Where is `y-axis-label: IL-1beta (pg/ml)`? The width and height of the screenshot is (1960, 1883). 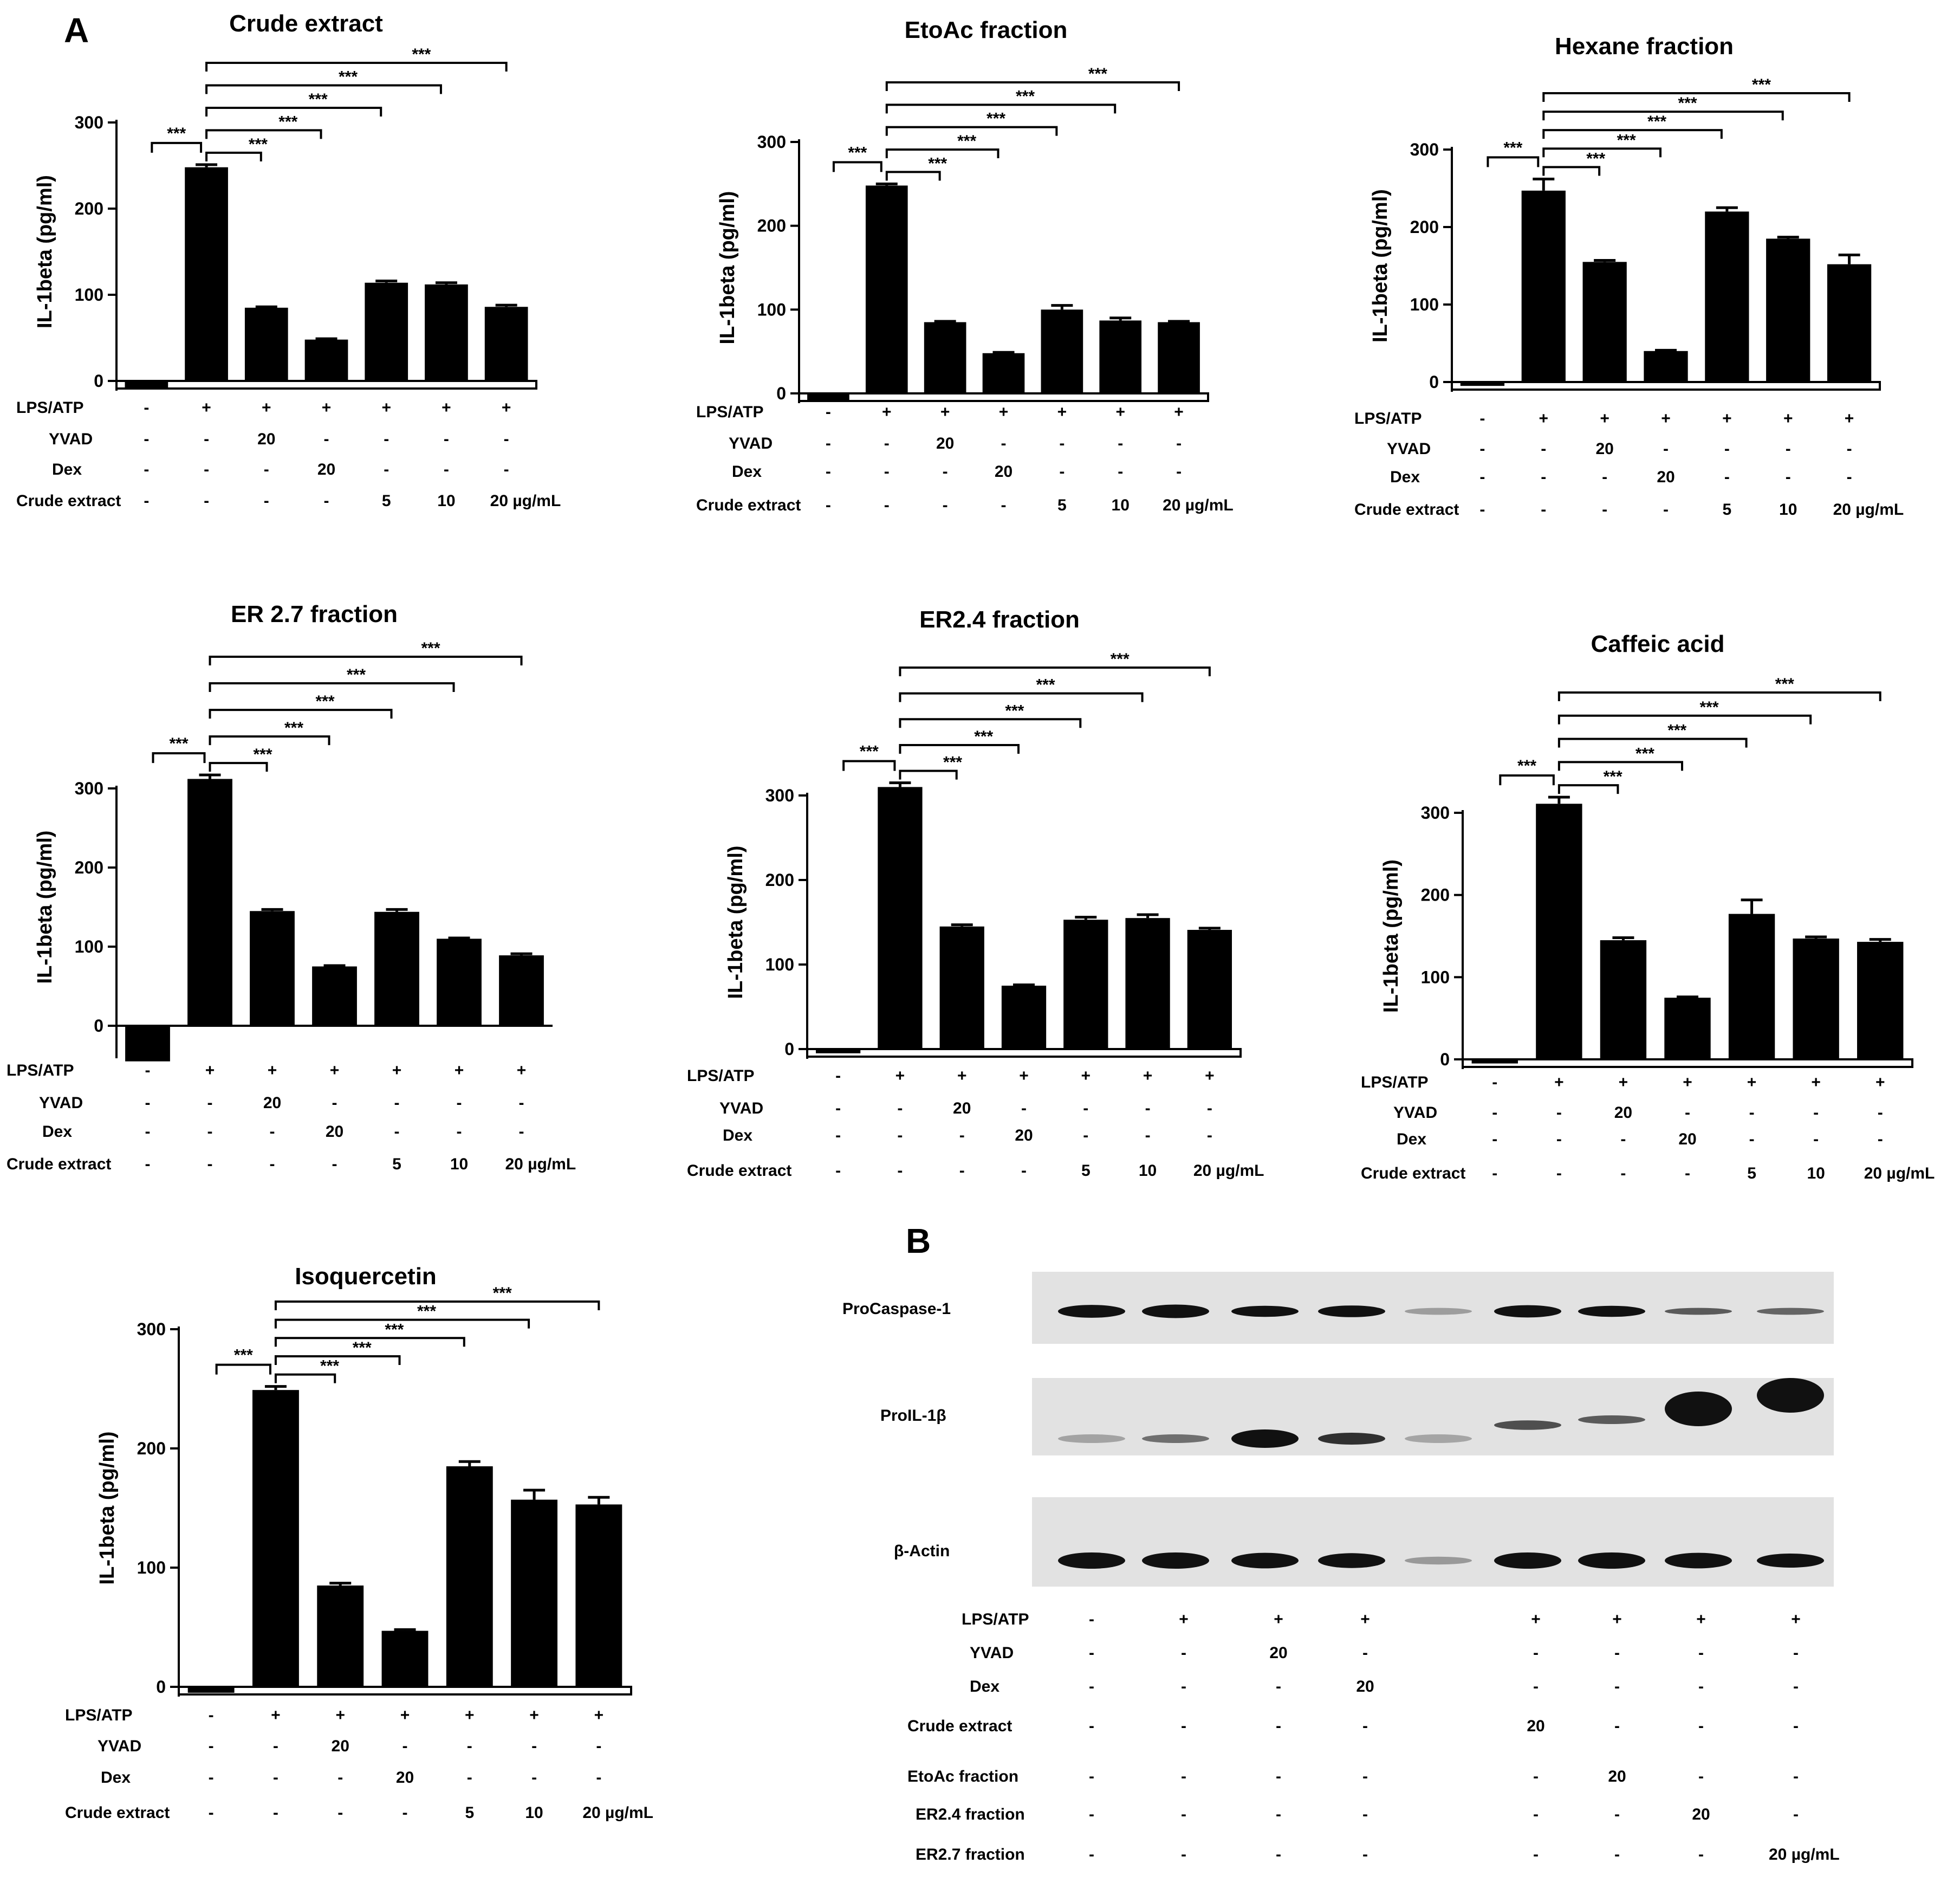
y-axis-label: IL-1beta (pg/ml) is located at coordinates (735, 923).